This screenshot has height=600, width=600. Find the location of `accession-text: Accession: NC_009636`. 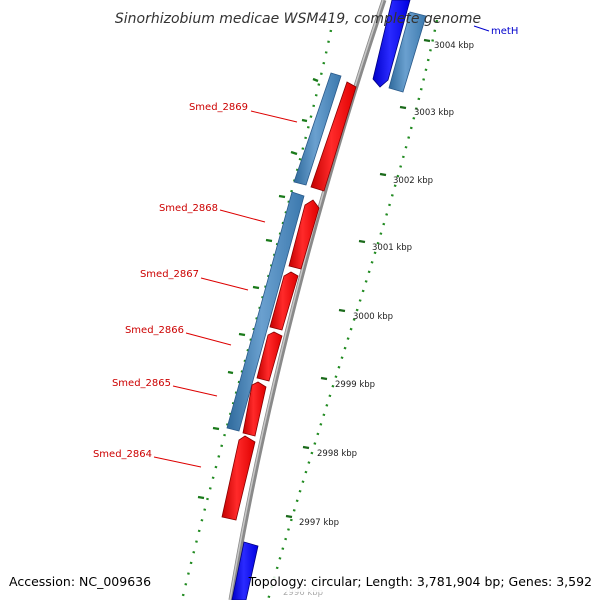

accession-text: Accession: NC_009636 is located at coordinates (80, 581).